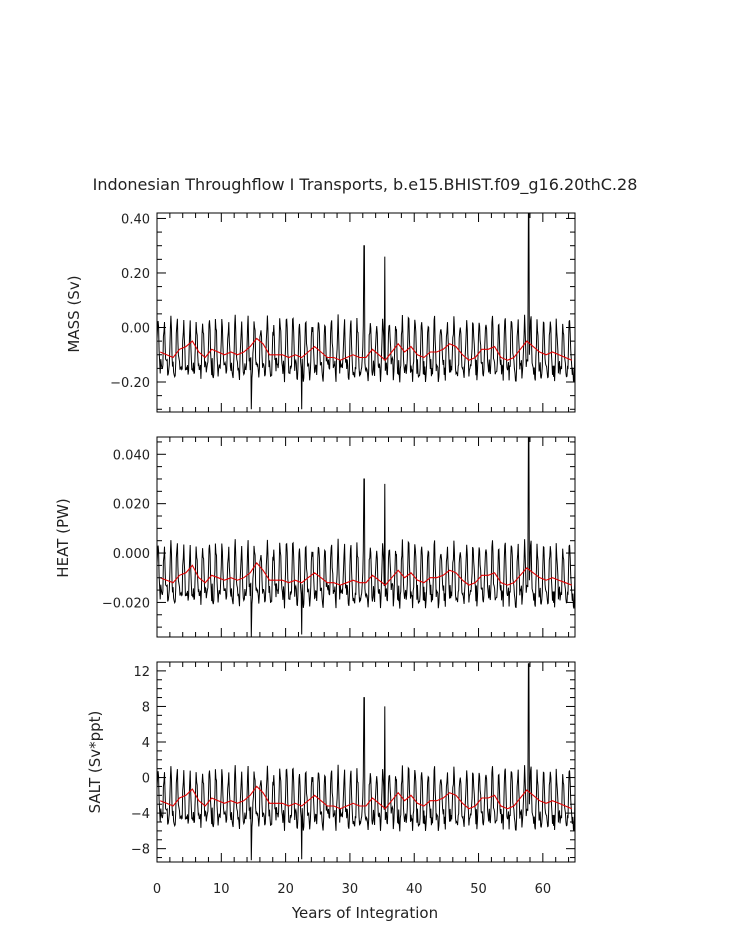  What do you see at coordinates (366, 349) in the screenshot?
I see `mass-annual-series` at bounding box center [366, 349].